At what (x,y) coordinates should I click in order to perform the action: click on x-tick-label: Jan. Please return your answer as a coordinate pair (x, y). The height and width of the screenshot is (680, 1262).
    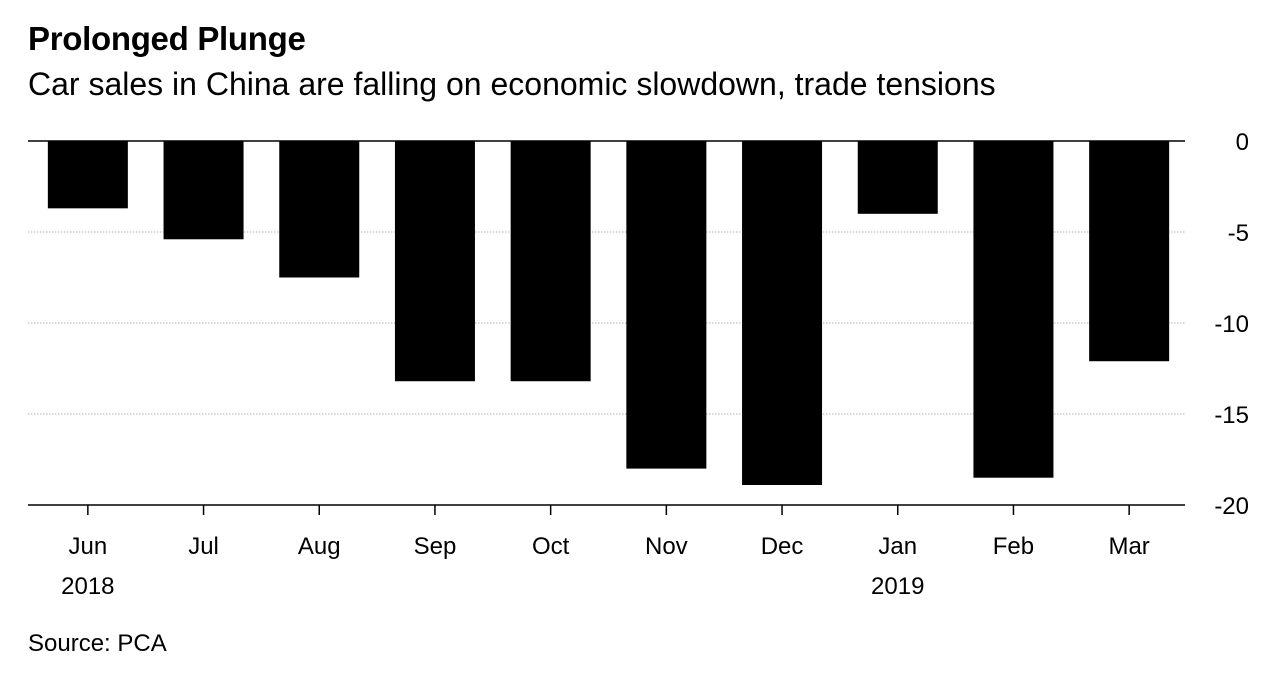
    Looking at the image, I should click on (897, 546).